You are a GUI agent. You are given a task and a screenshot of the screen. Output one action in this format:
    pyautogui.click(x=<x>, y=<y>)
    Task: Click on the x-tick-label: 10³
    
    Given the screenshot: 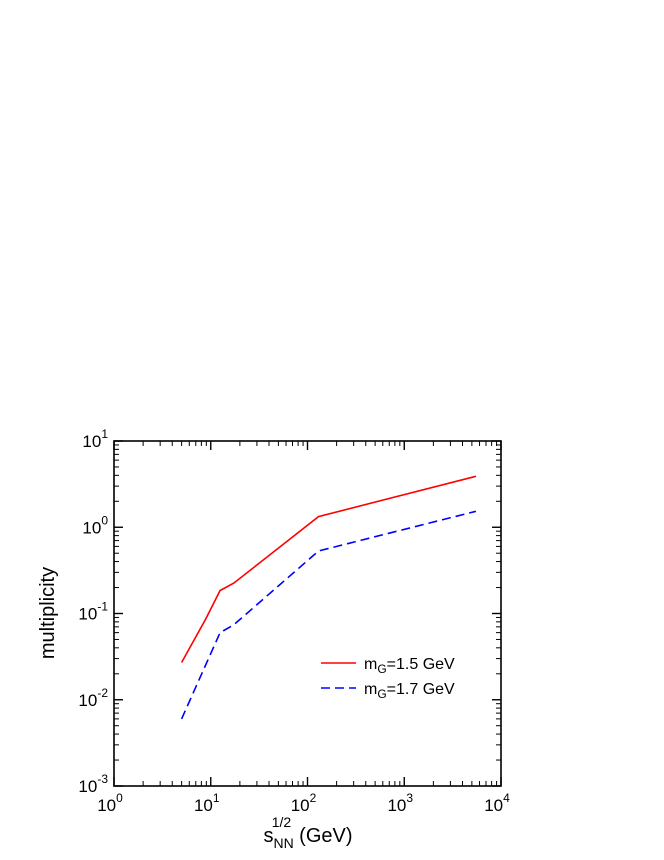 What is the action you would take?
    pyautogui.click(x=400, y=803)
    